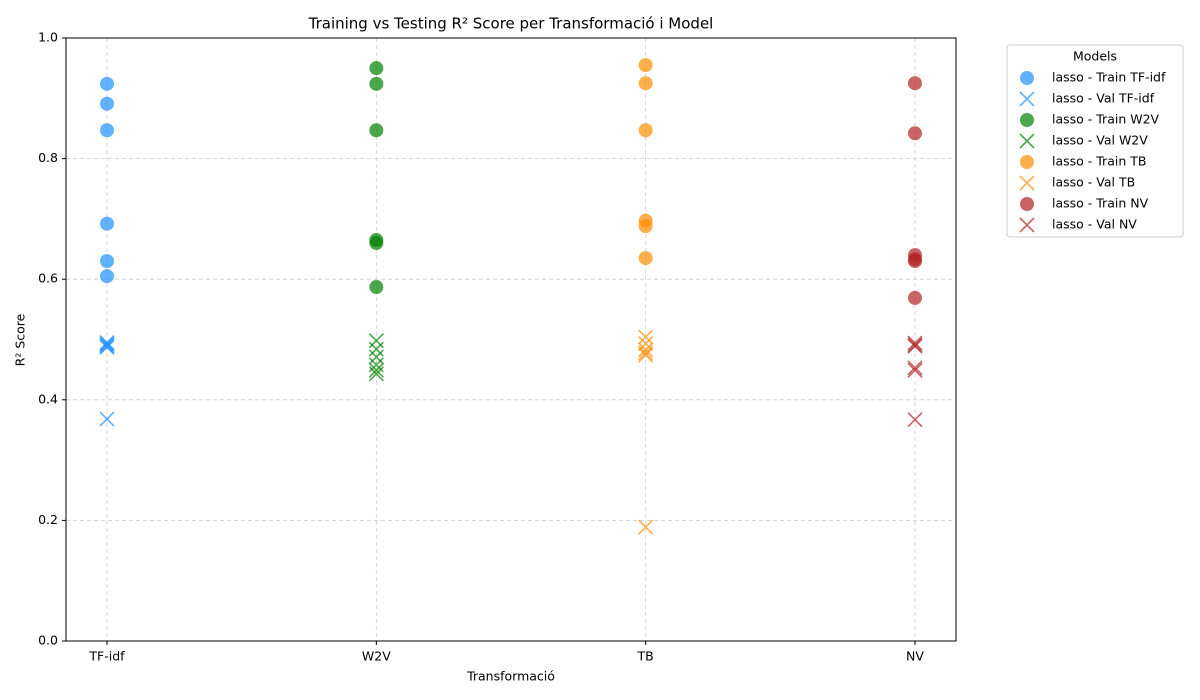  What do you see at coordinates (915, 656) in the screenshot?
I see `x-tick-label: NV` at bounding box center [915, 656].